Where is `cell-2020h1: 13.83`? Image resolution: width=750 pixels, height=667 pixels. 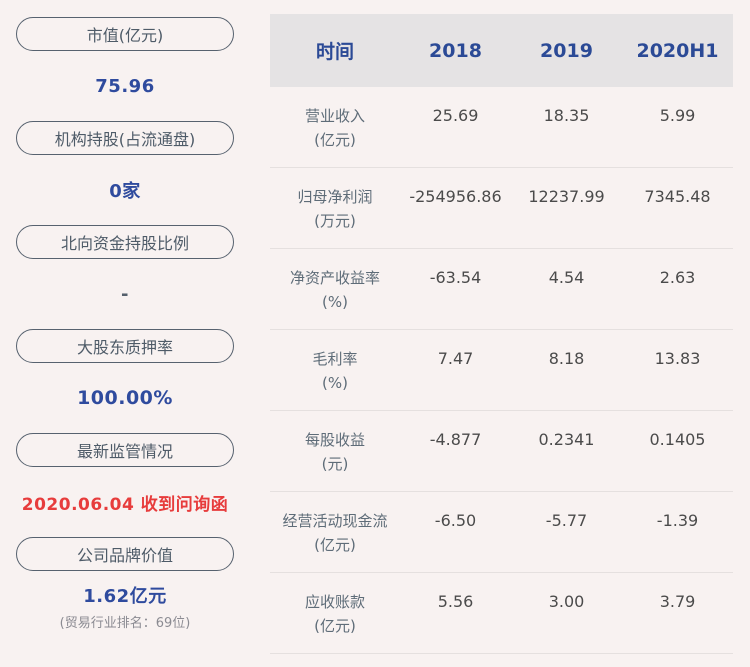
cell-2020h1: 13.83 is located at coordinates (677, 358).